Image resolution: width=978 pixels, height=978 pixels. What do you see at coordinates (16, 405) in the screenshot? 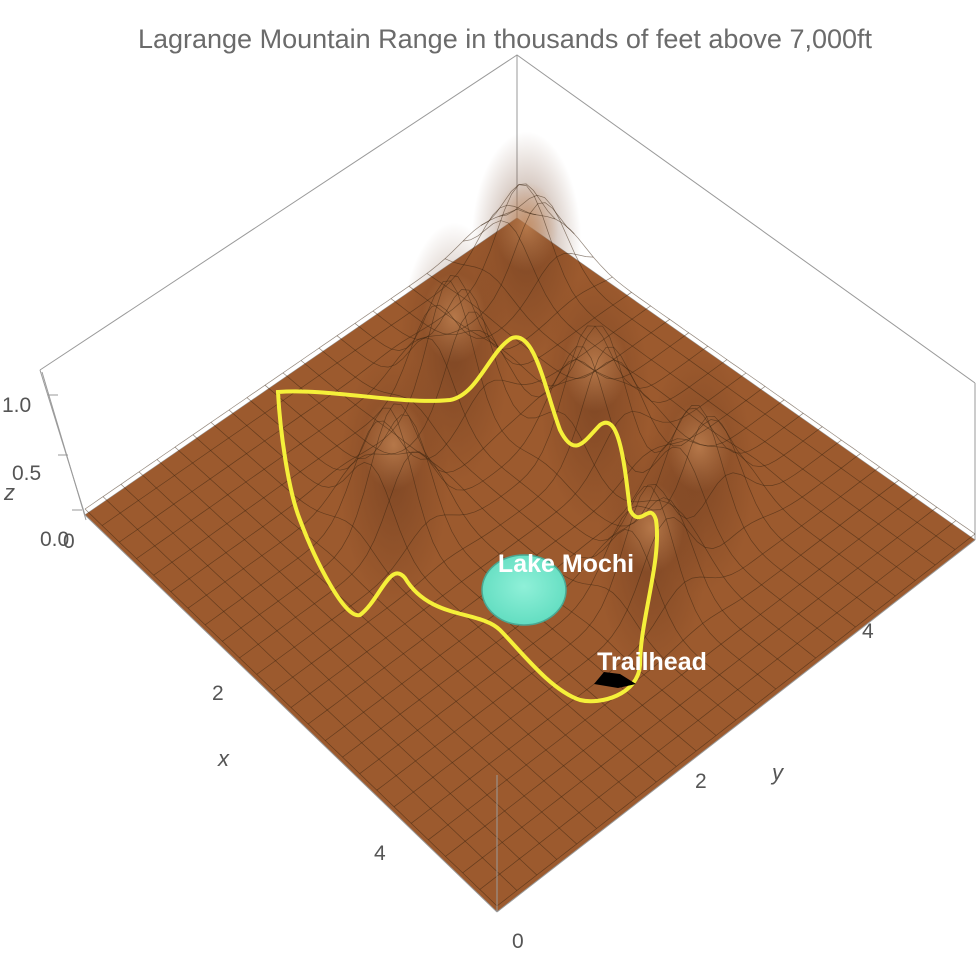
I see `z-tick-label: 1.0` at bounding box center [16, 405].